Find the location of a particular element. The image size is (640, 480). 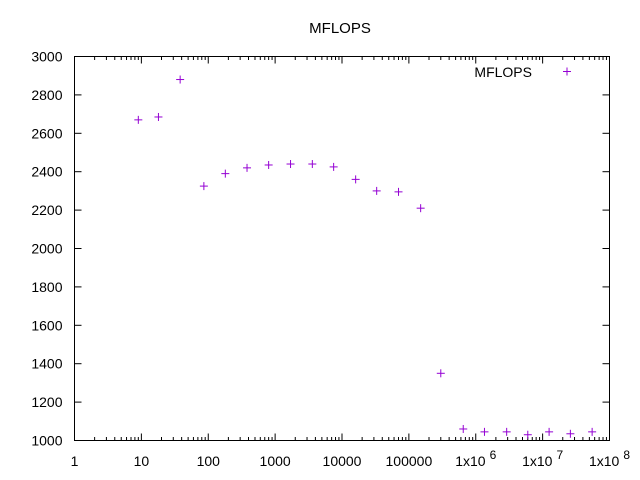

y-tick-label: 2400 is located at coordinates (46, 172).